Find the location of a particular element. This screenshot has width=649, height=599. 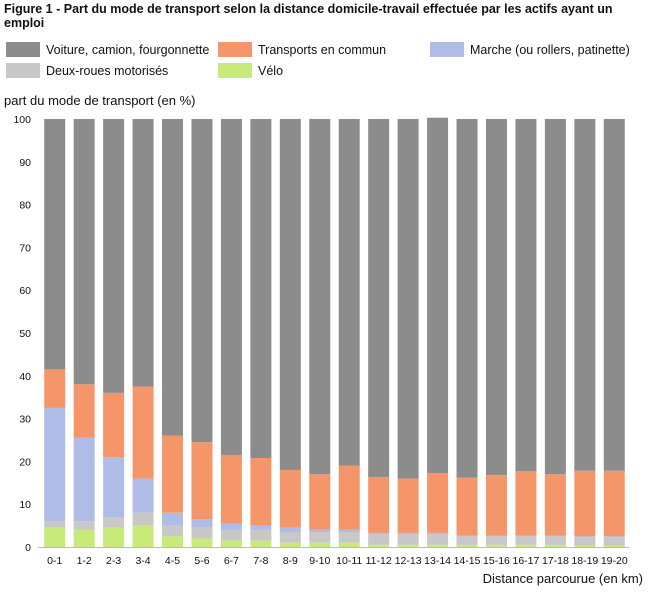

y-tick-label: 50 is located at coordinates (25, 334).